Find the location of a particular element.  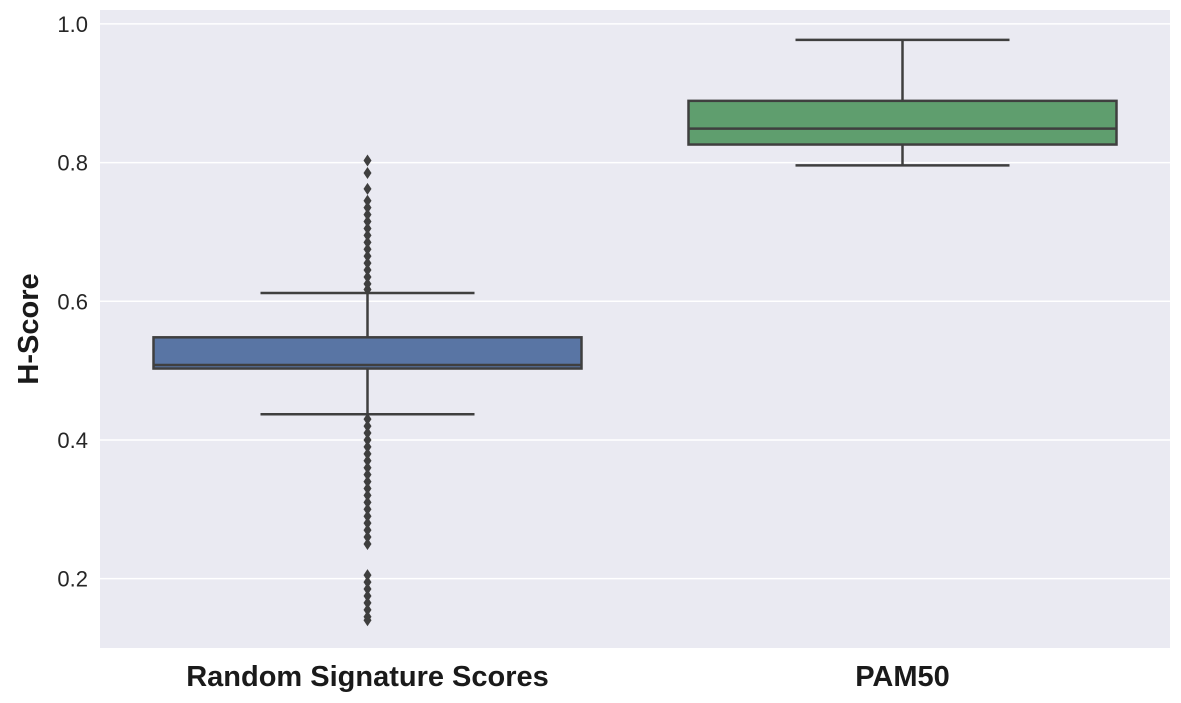

y-tick-label: 0.6 is located at coordinates (72, 301).